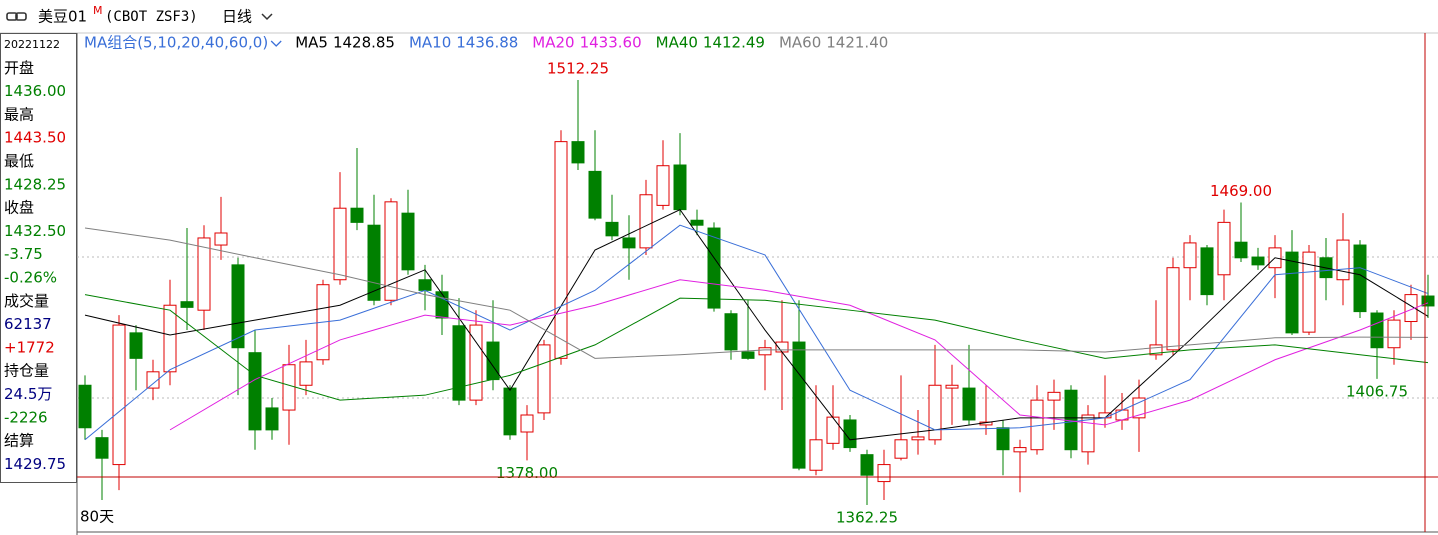 Image resolution: width=1438 pixels, height=535 pixels. What do you see at coordinates (267, 17) in the screenshot?
I see `period-chevron` at bounding box center [267, 17].